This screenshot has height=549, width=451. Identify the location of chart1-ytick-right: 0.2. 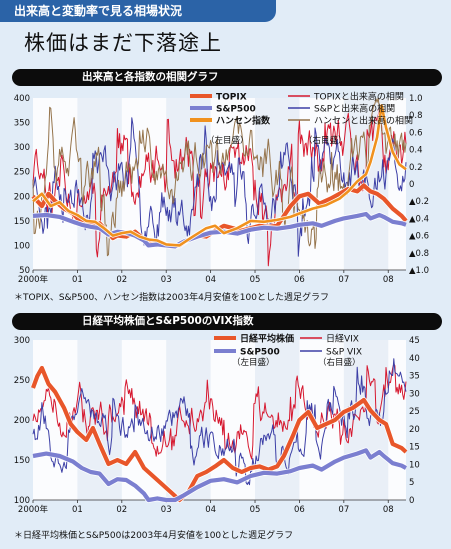
(416, 168).